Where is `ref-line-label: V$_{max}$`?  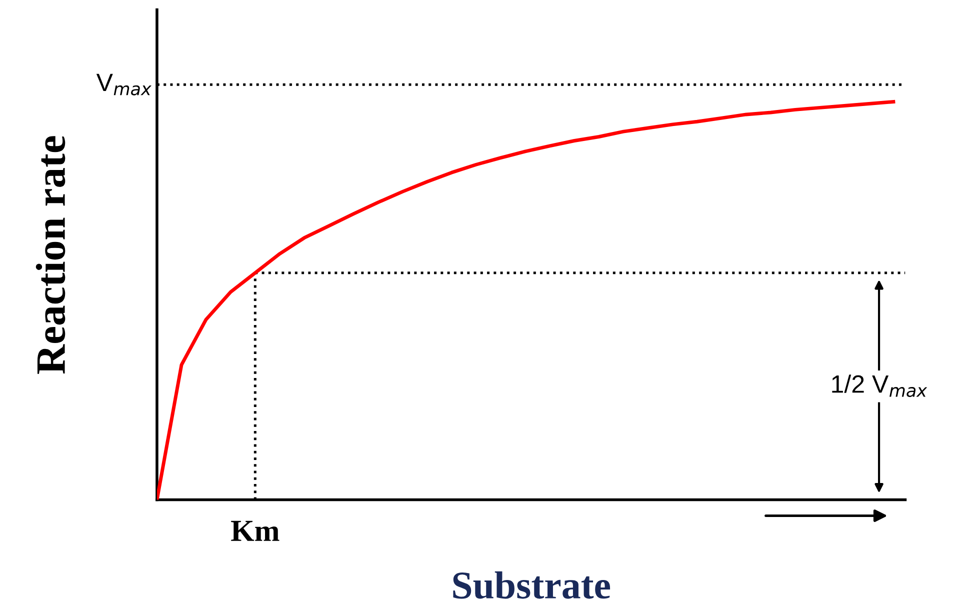
ref-line-label: V$_{max}$ is located at coordinates (124, 85).